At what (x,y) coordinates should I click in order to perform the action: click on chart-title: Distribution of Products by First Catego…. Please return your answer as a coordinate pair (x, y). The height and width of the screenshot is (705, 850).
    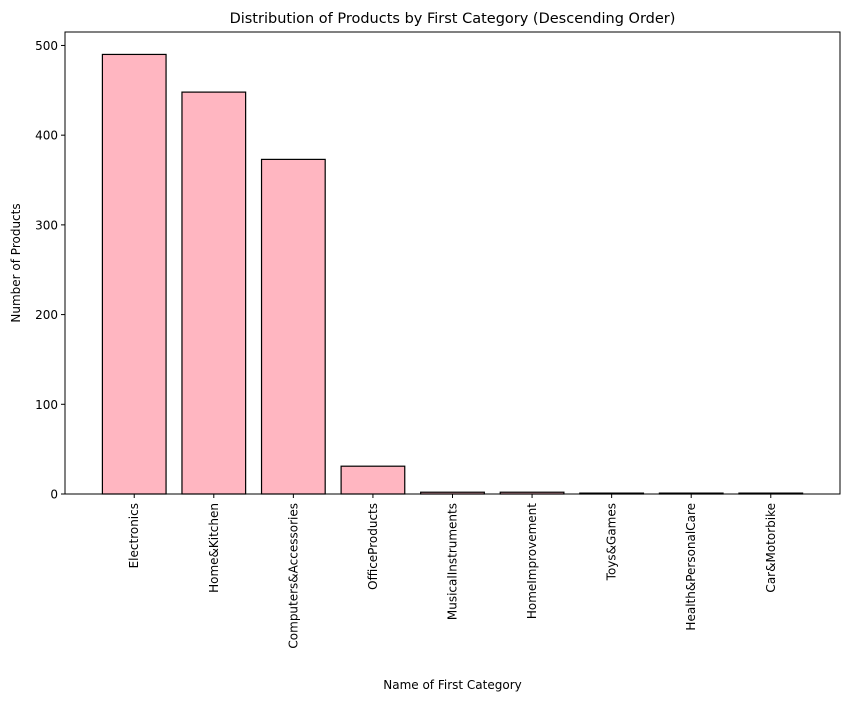
    Looking at the image, I should click on (453, 19).